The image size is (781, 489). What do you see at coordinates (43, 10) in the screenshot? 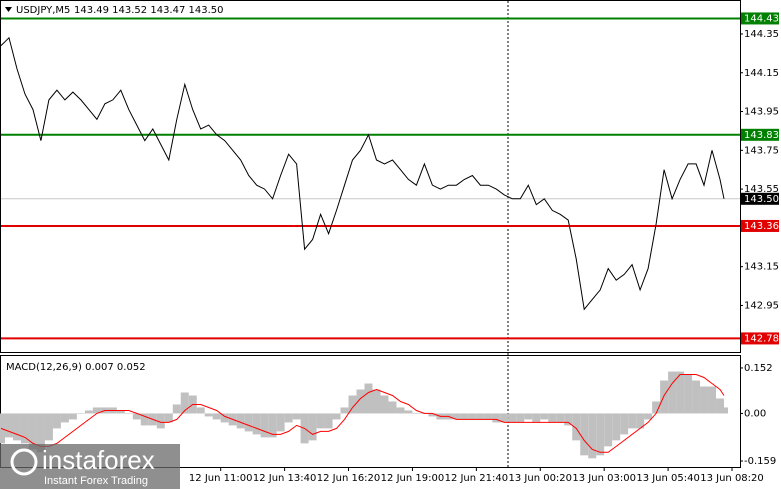
I see `symbol-title: USDJPY,M5` at bounding box center [43, 10].